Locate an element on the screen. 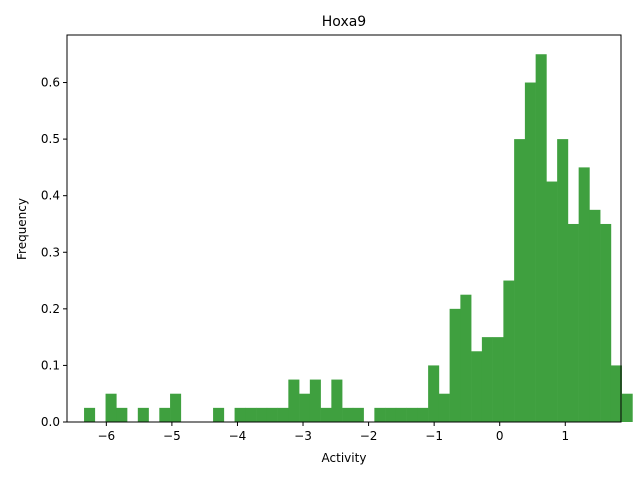 This screenshot has height=484, width=640. y-tick-label: 0.5 is located at coordinates (50, 139).